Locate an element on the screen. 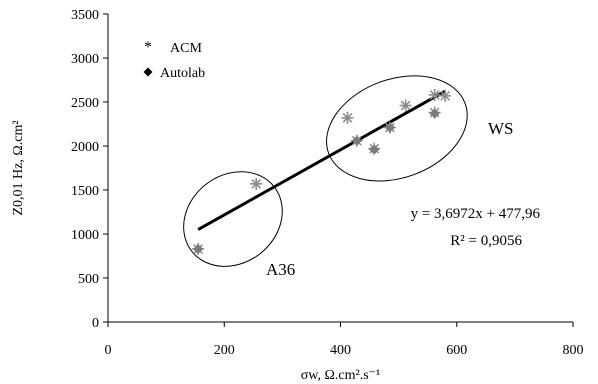 This screenshot has height=384, width=598. x-tick-label: 0 is located at coordinates (108, 350).